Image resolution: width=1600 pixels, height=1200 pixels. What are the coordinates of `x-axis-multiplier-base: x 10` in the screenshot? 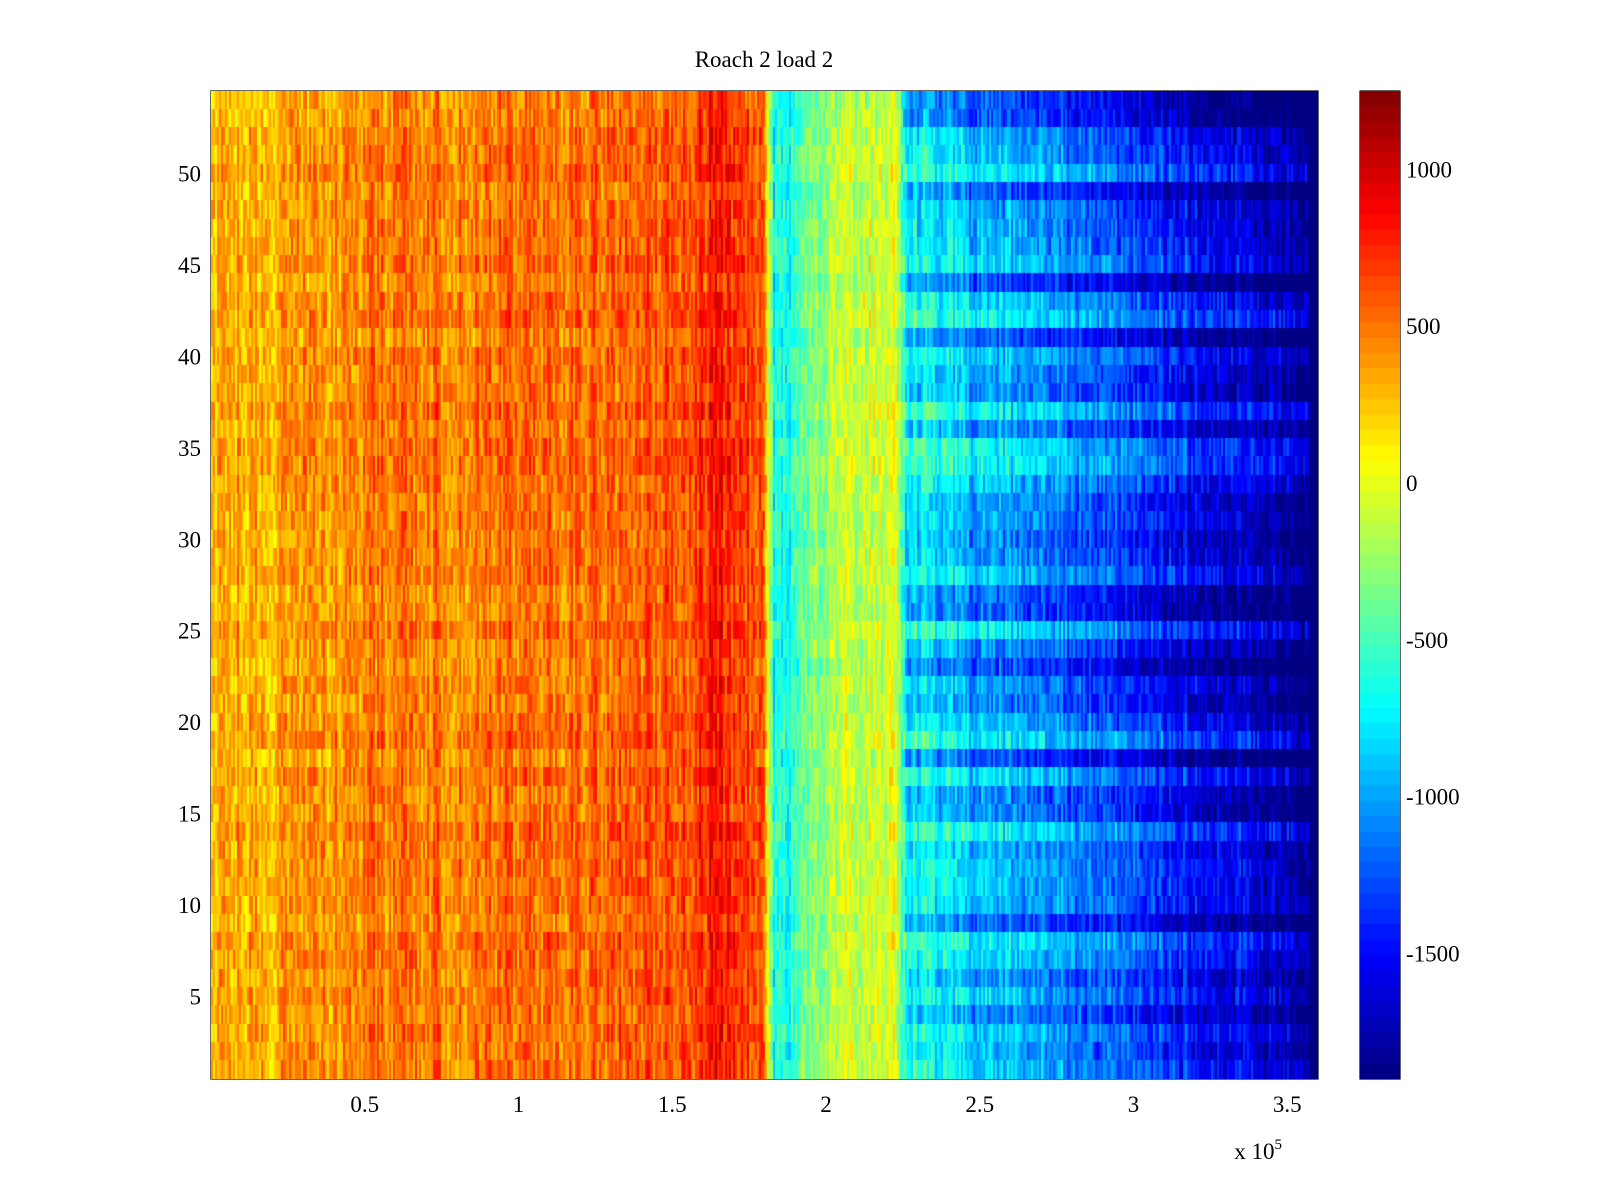 It's located at (1254, 1151).